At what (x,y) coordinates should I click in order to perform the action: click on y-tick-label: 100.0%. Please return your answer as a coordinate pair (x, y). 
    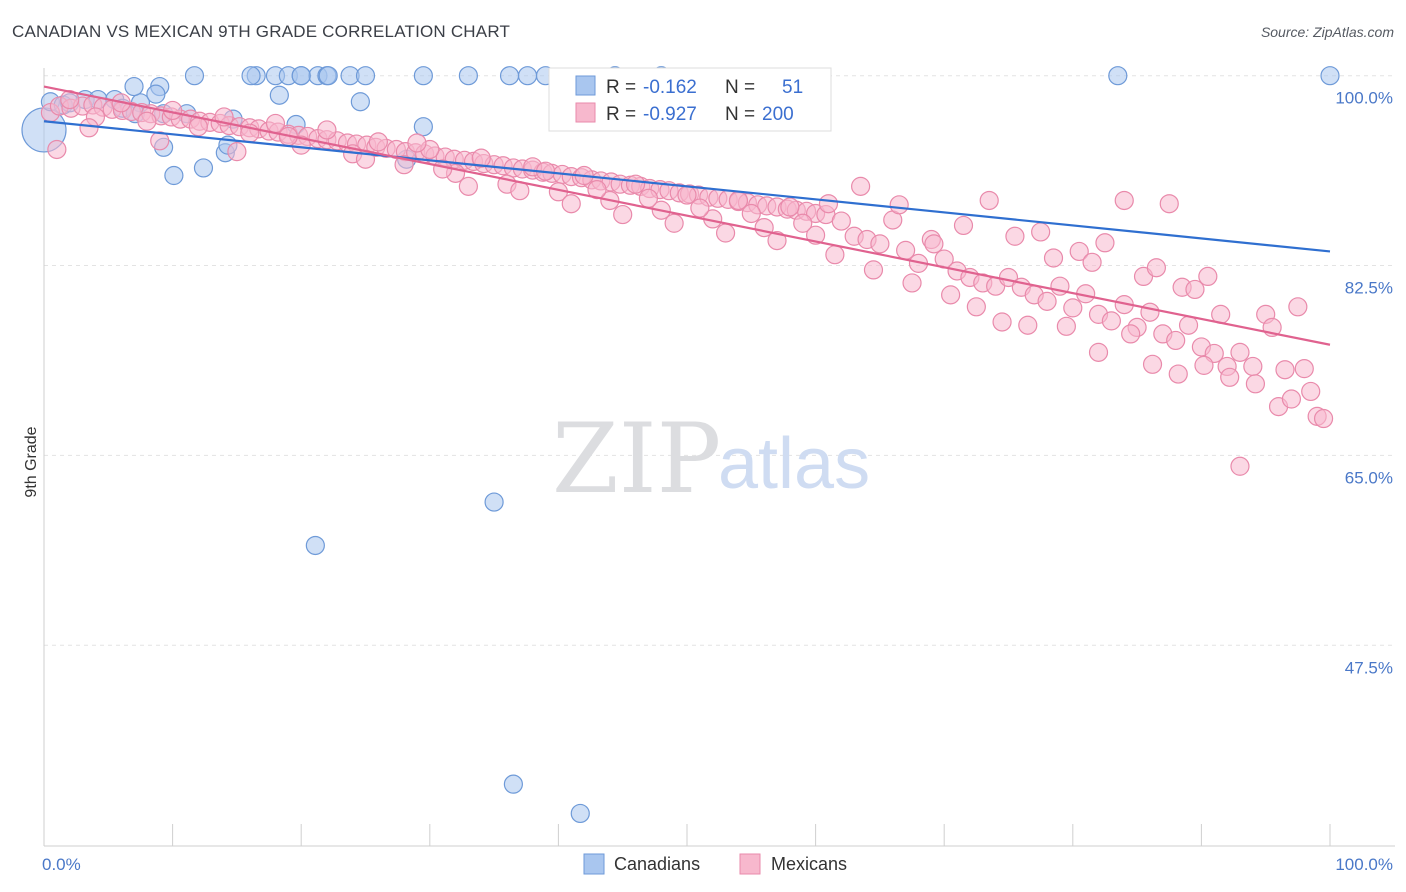
    Looking at the image, I should click on (1364, 98).